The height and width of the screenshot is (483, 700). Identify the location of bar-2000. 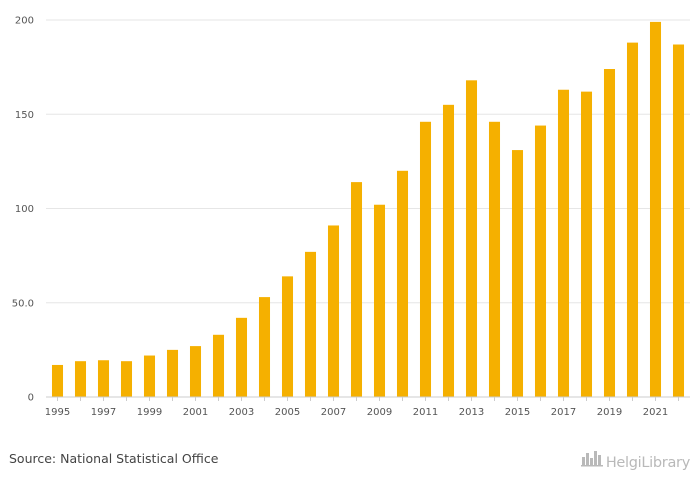
(172, 373).